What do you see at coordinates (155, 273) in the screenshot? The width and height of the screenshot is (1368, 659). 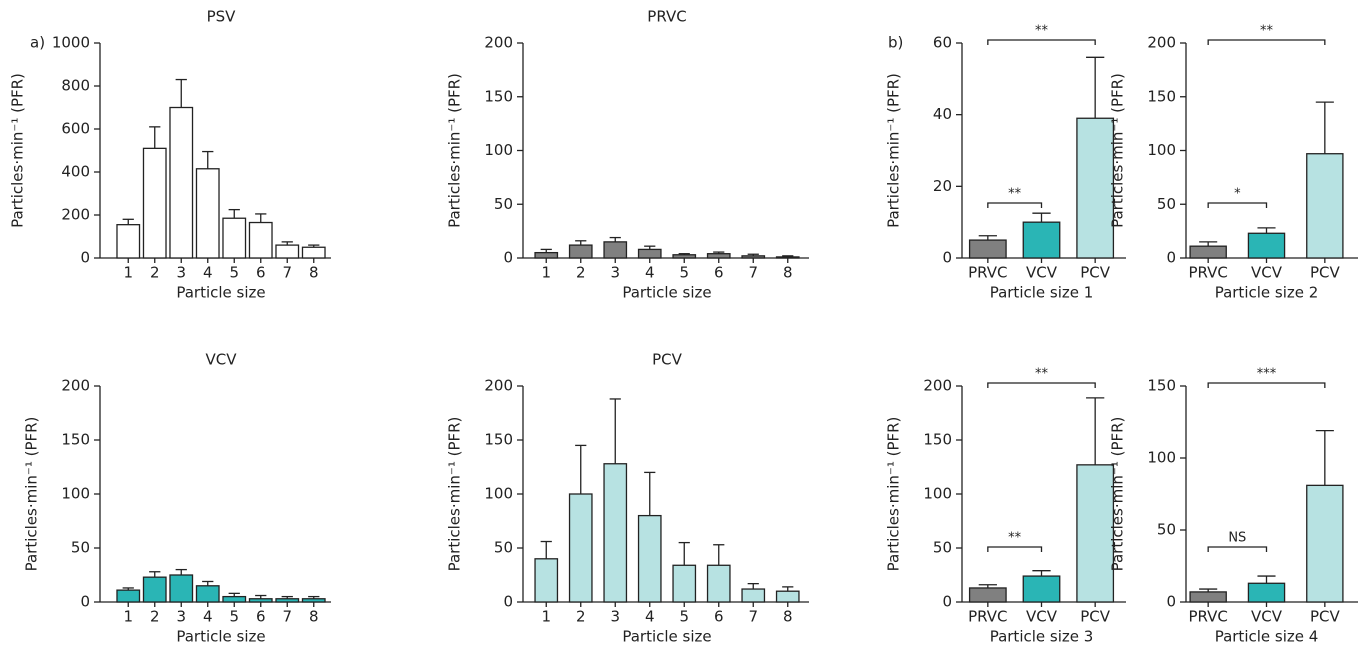 I see `x-tick-label: 2` at bounding box center [155, 273].